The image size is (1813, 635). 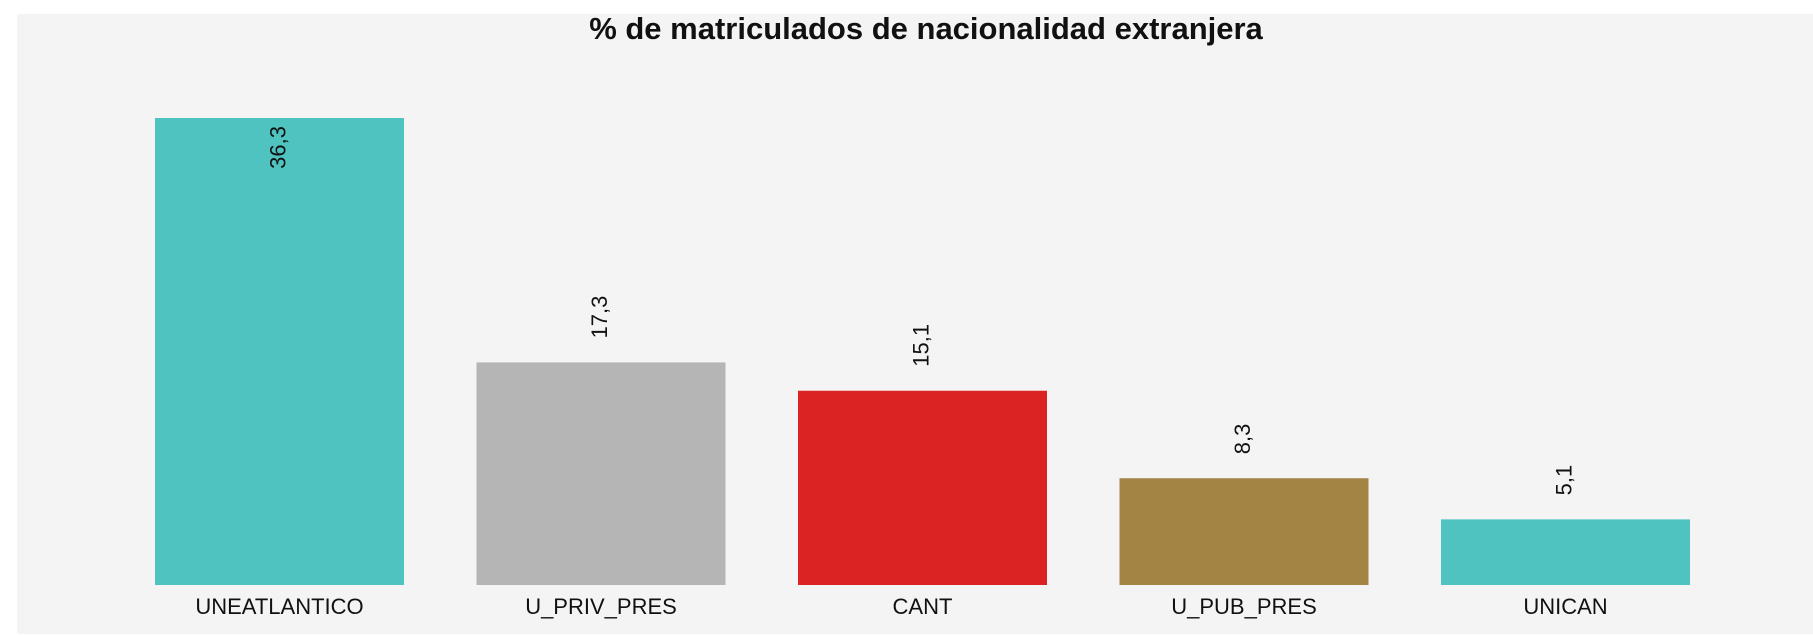 I want to click on data-label: 15,1, so click(x=920, y=345).